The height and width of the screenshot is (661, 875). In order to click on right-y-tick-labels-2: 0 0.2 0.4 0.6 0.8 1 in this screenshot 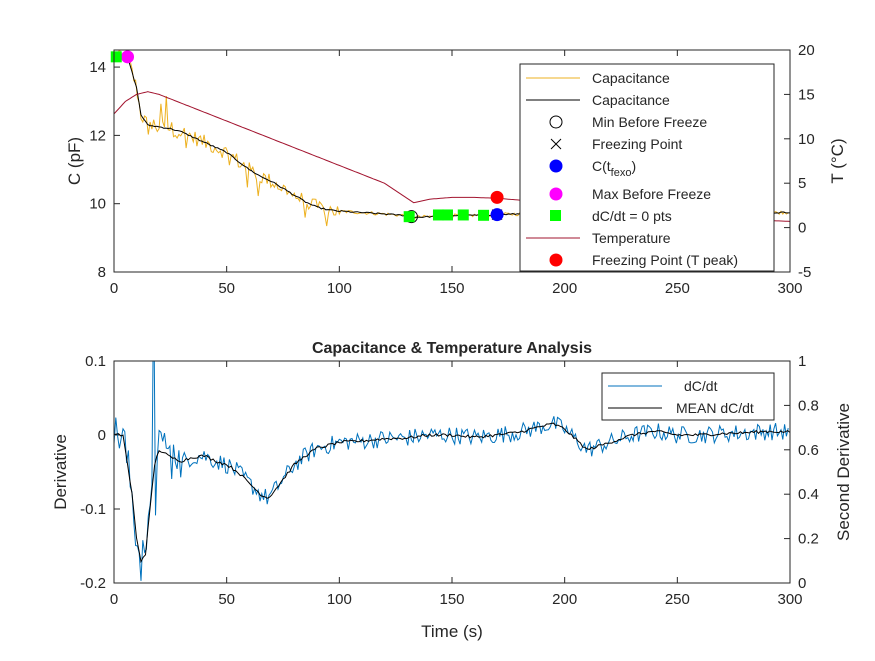, I will do `click(801, 472)`.